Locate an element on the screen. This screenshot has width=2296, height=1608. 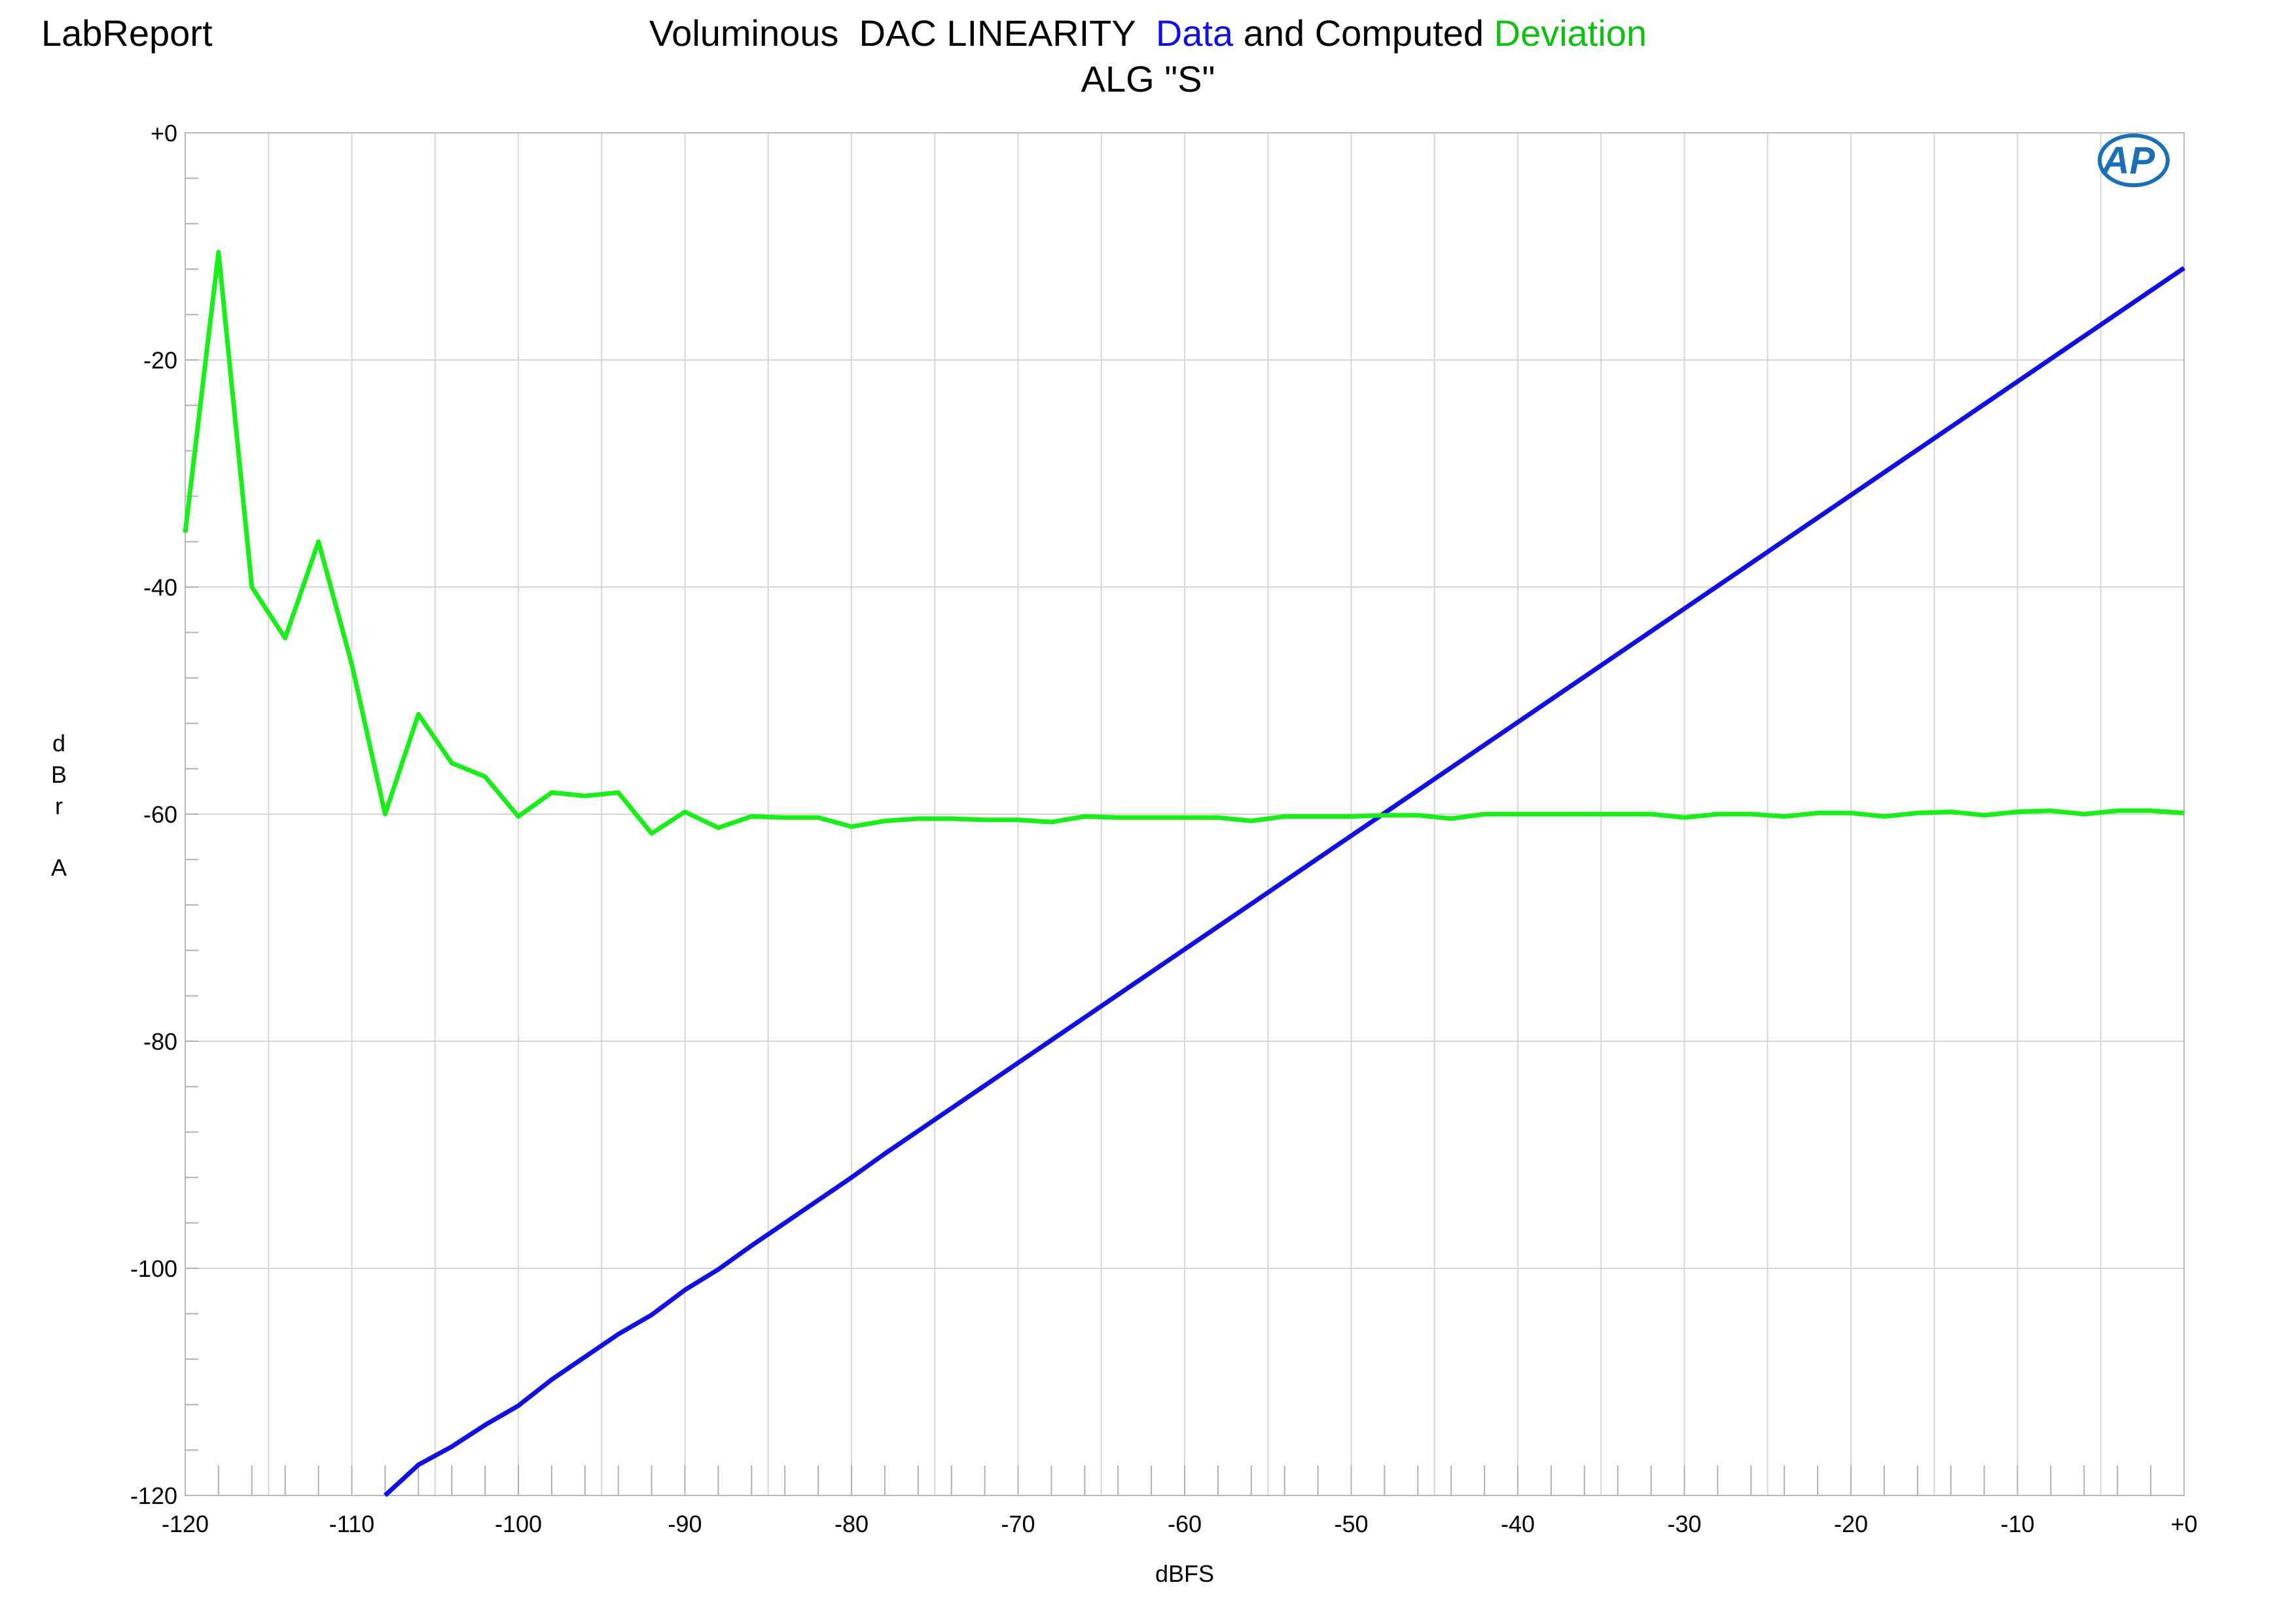
x-tick-label: -120 is located at coordinates (185, 1524).